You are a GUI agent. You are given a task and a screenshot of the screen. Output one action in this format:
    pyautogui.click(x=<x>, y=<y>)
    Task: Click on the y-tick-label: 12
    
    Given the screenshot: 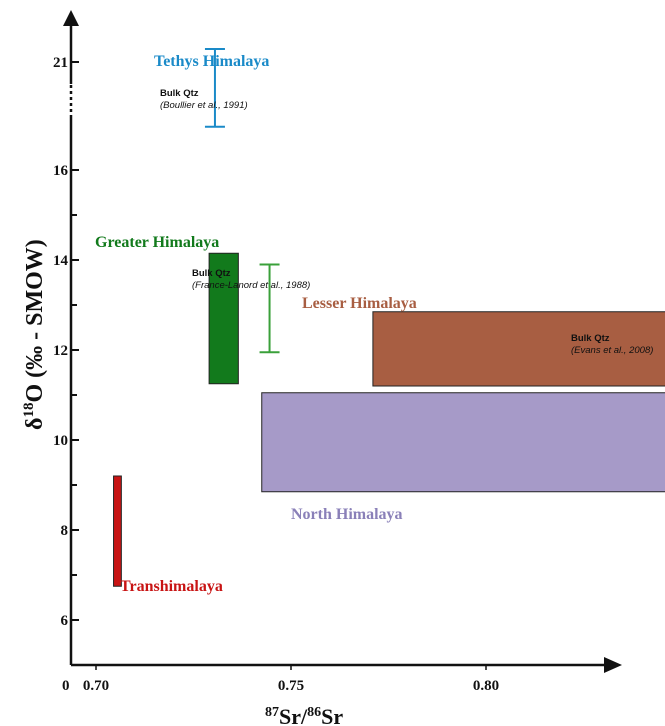 What is the action you would take?
    pyautogui.click(x=60, y=351)
    